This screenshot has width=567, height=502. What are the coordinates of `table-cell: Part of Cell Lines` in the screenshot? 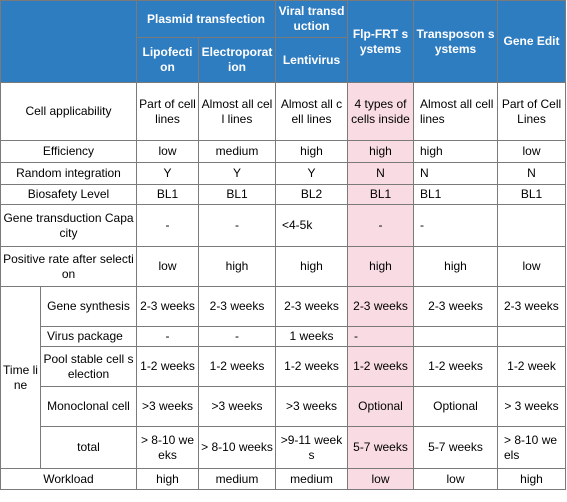 It's located at (531, 111).